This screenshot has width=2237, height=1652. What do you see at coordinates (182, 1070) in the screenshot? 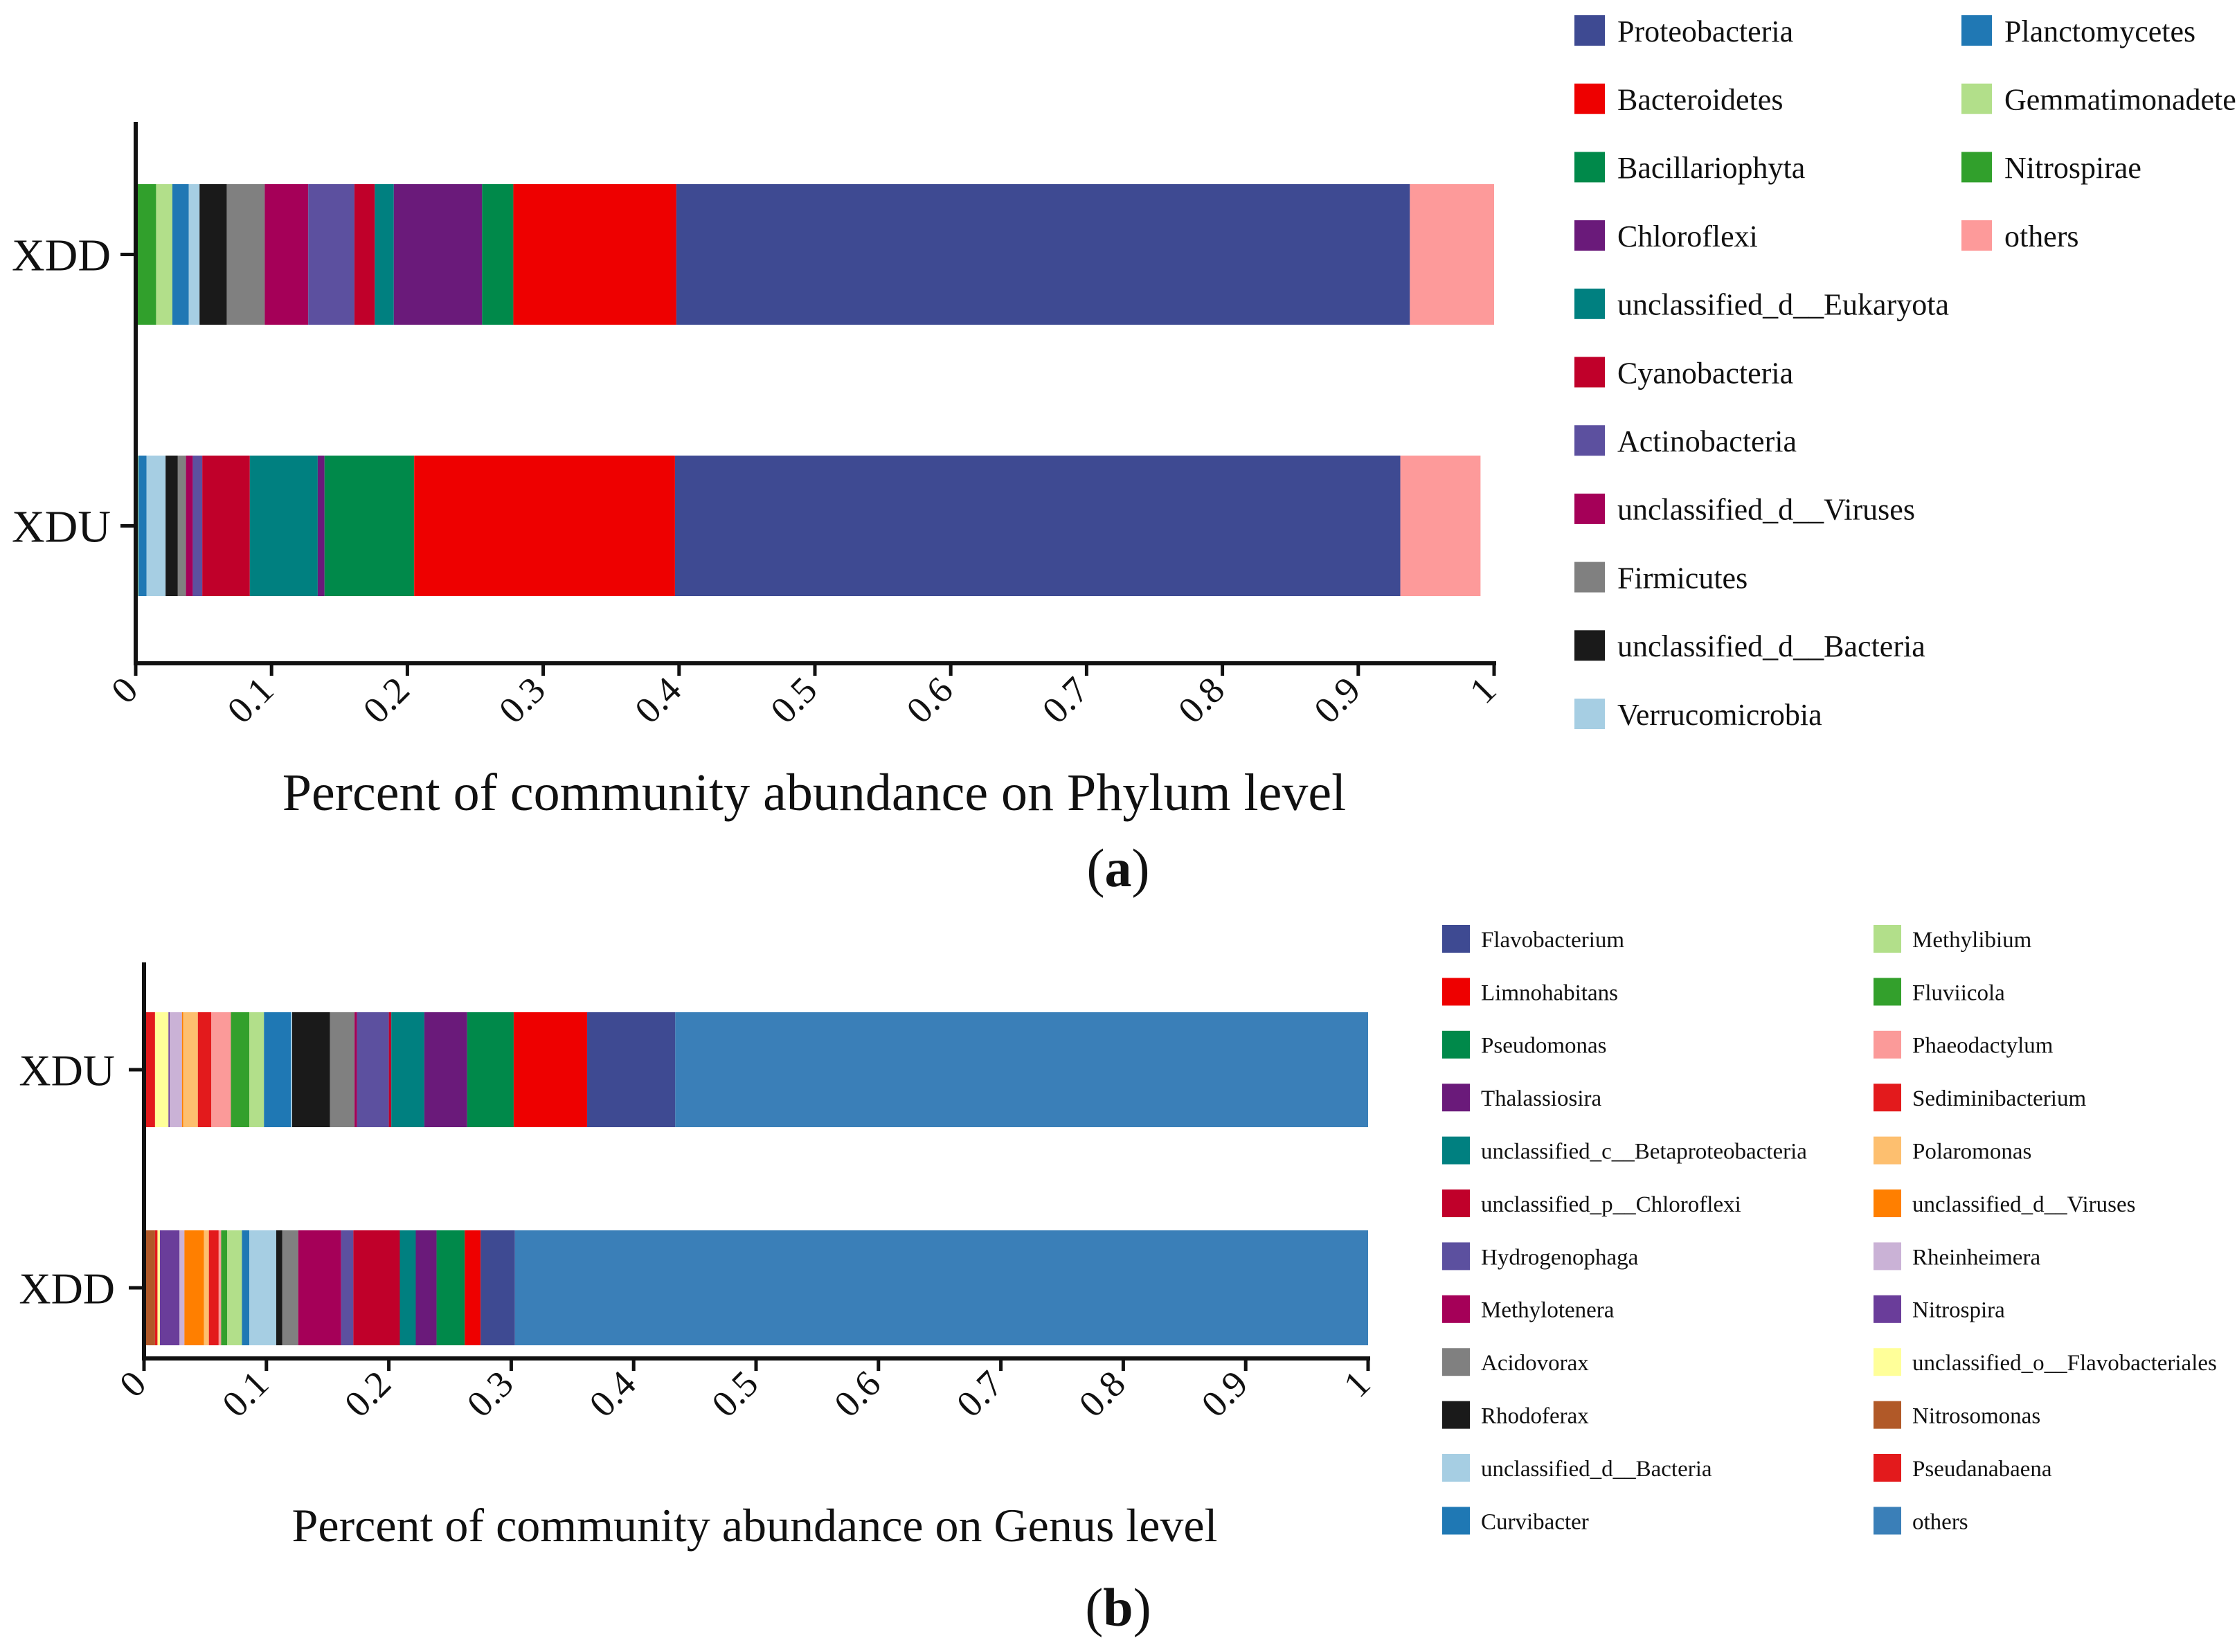
I see `bar-segment-xdu-unclassified-d-viruses` at bounding box center [182, 1070].